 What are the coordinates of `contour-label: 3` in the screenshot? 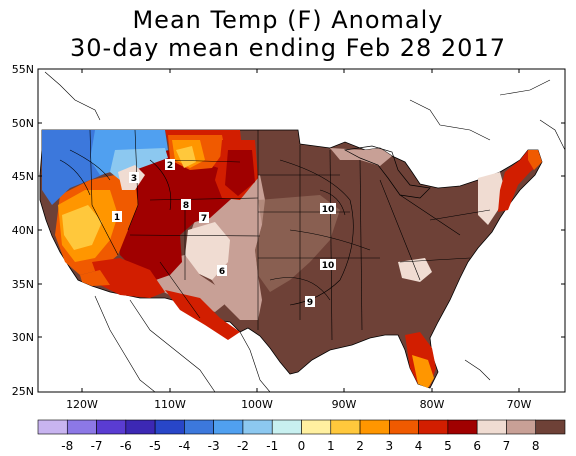 It's located at (134, 178).